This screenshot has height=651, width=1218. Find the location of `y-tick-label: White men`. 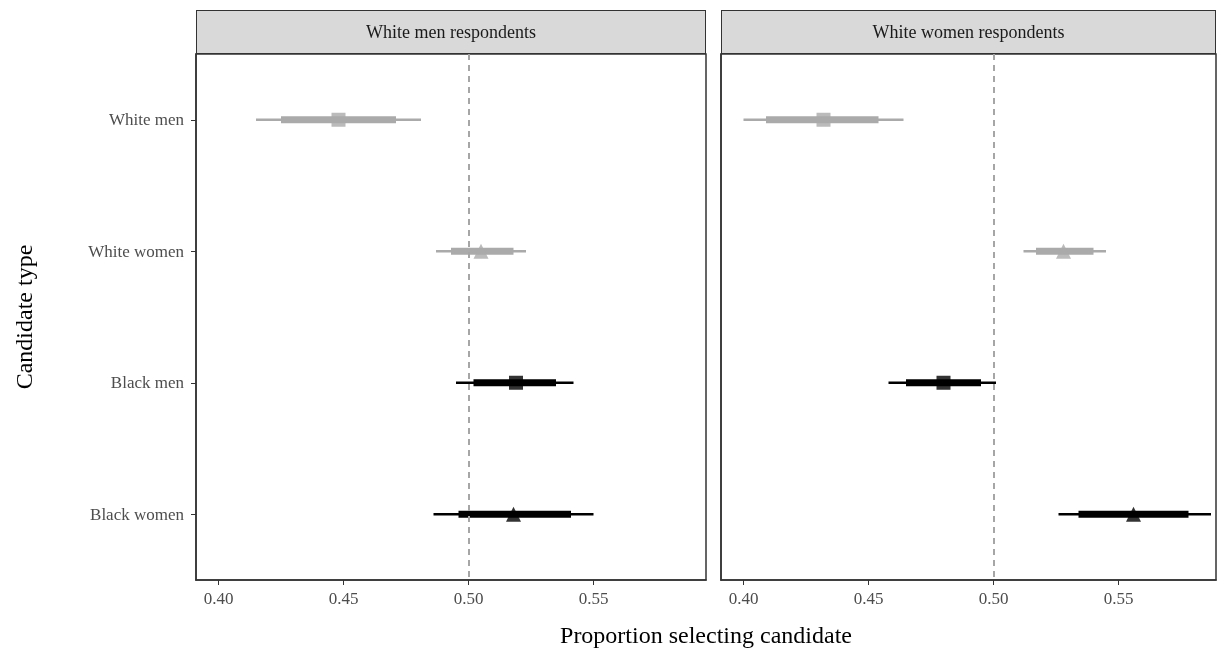

y-tick-label: White men is located at coordinates (146, 120).